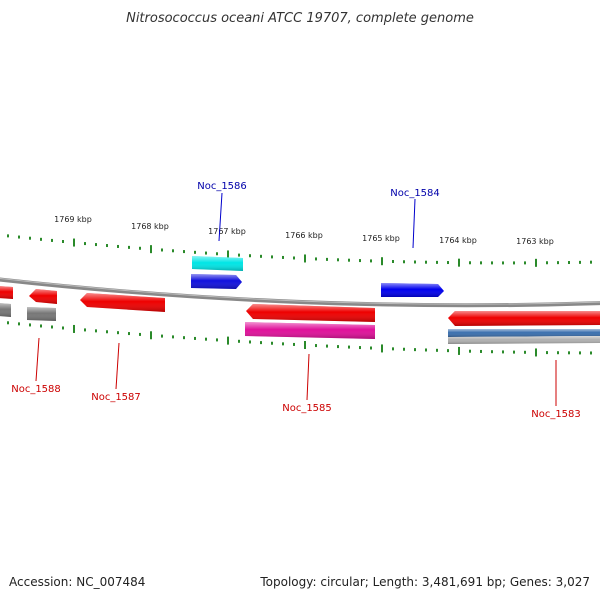  Describe the element at coordinates (307, 383) in the screenshot. I see `gene-label-group: Noc_1585` at that location.